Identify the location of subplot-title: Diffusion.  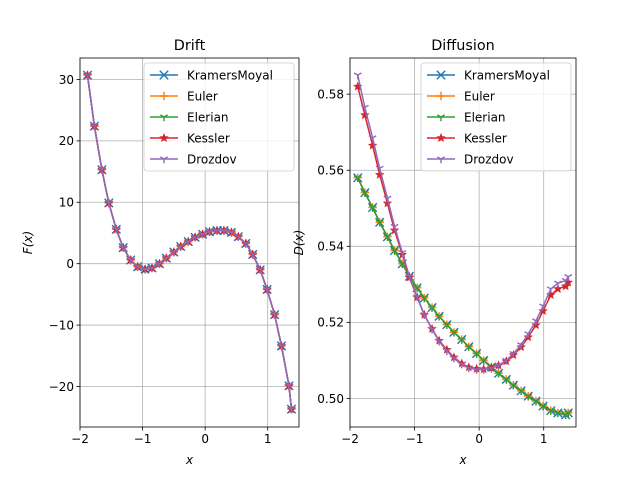
(463, 46).